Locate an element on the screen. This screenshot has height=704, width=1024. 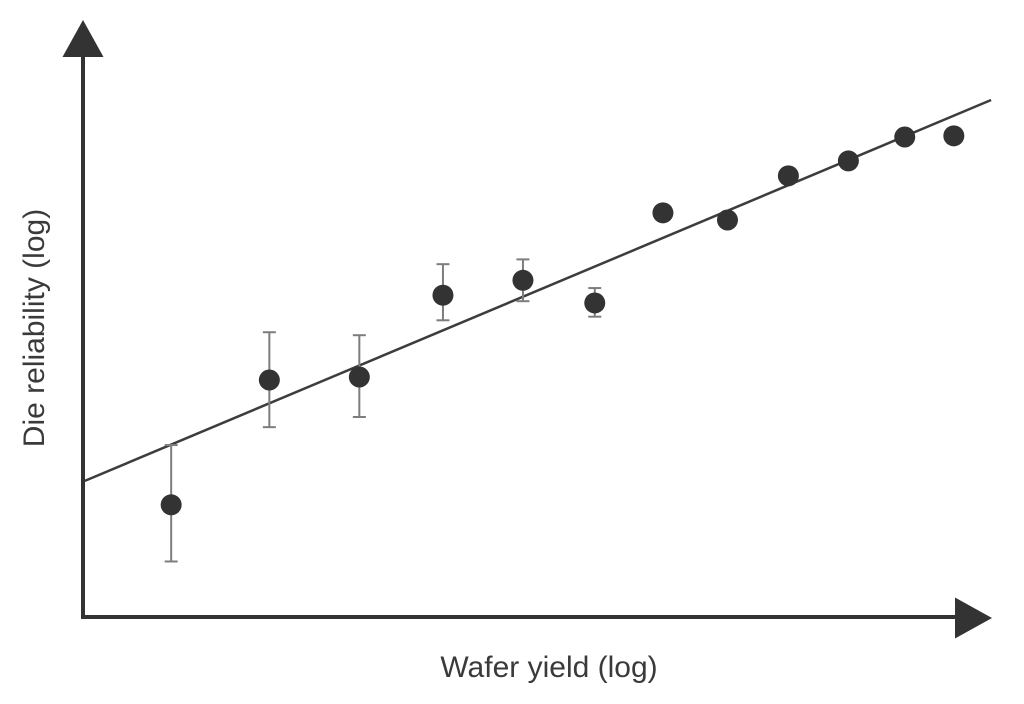
x-axis-label: Wafer yield (log) is located at coordinates (548, 667).